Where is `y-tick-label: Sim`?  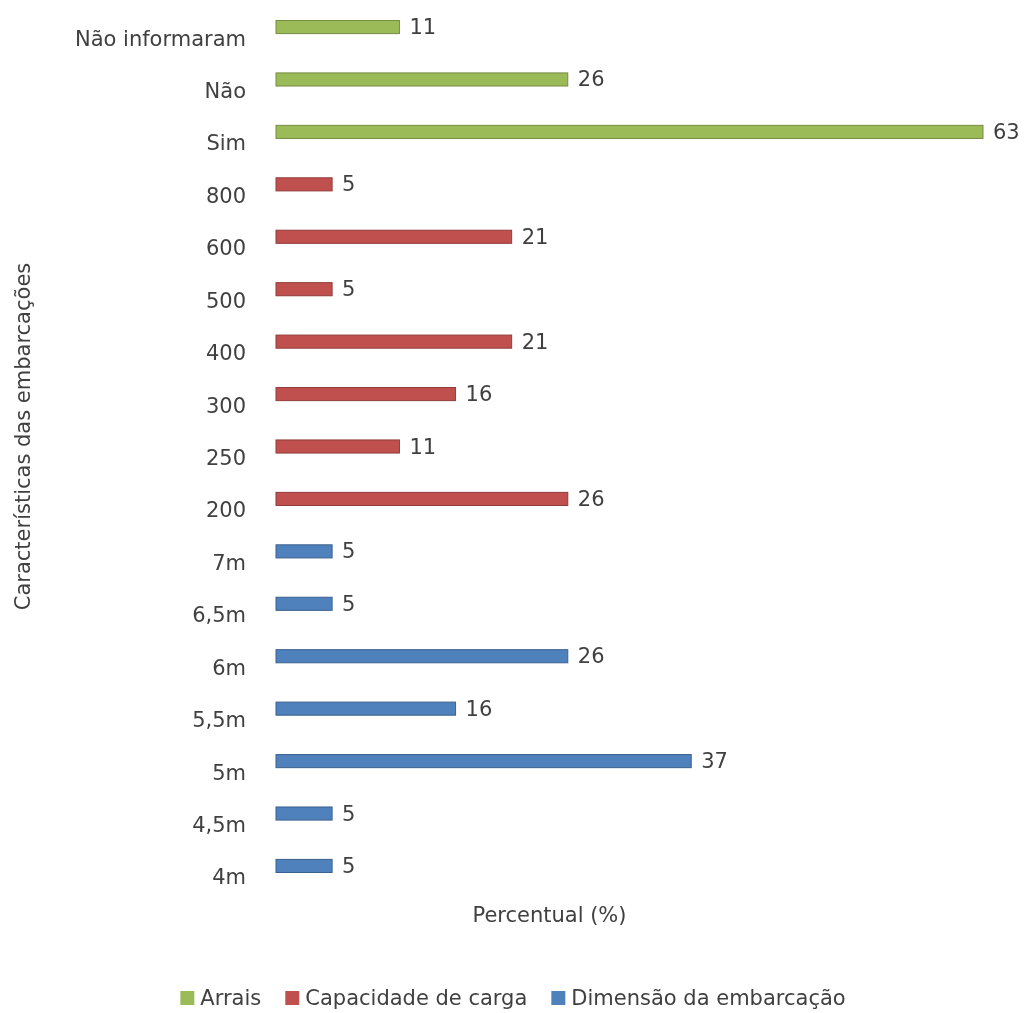 y-tick-label: Sim is located at coordinates (226, 143).